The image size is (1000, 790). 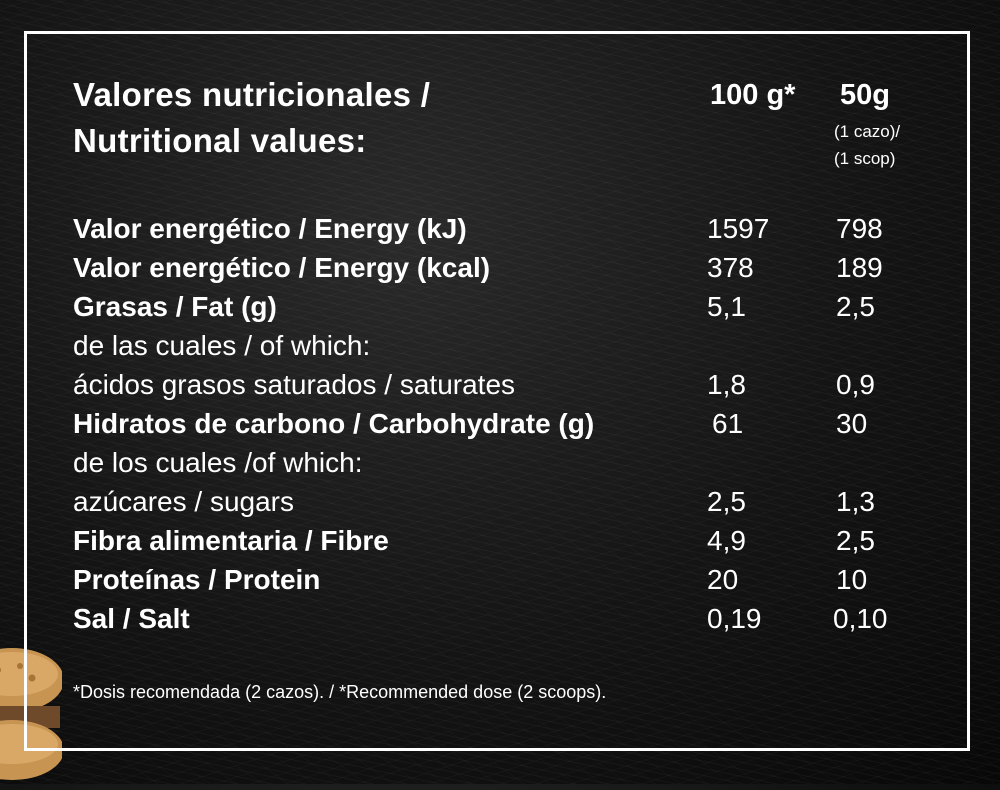 I want to click on value-100g: 4,9, so click(x=726, y=540).